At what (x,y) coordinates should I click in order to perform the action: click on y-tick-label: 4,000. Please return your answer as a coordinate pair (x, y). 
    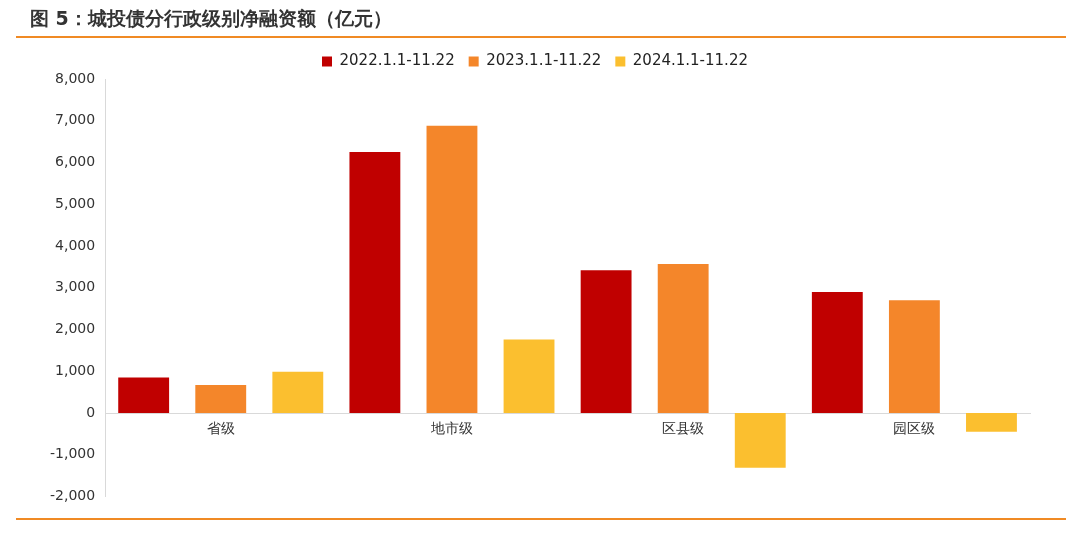
    Looking at the image, I should click on (75, 244).